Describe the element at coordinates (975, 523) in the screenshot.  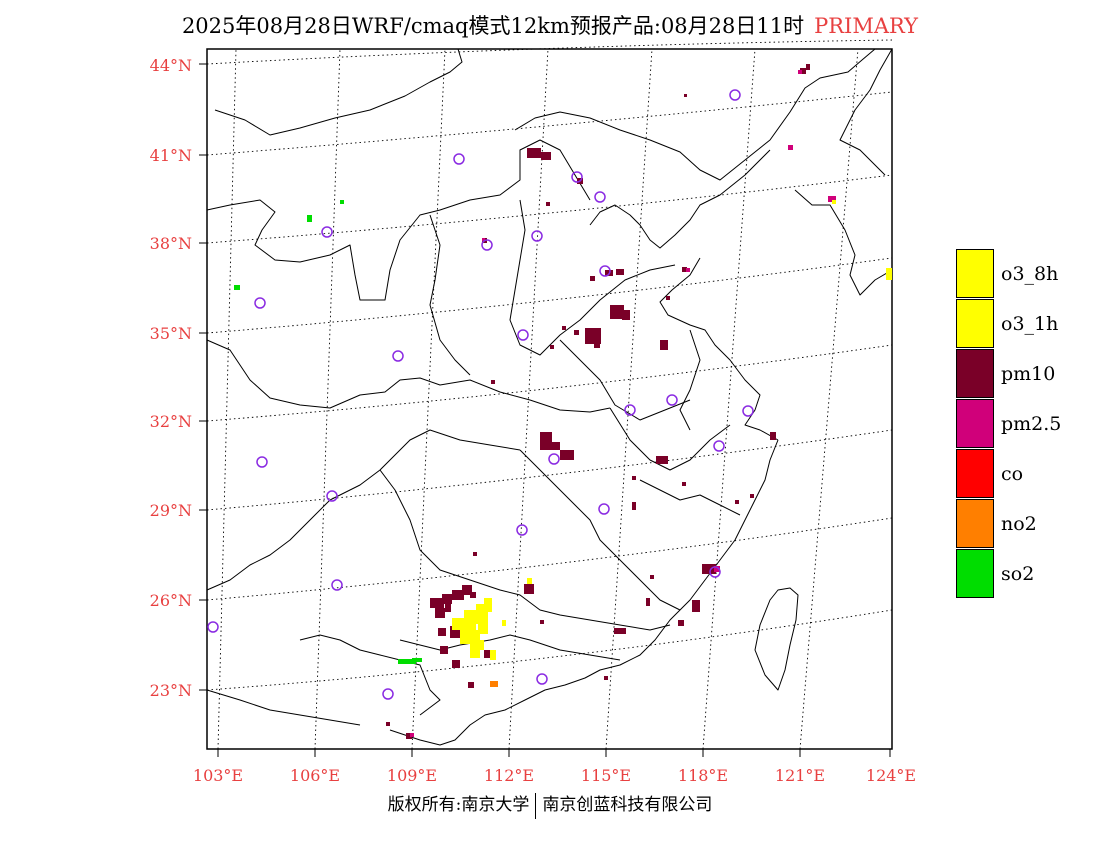
I see `legend-swatch-no2` at that location.